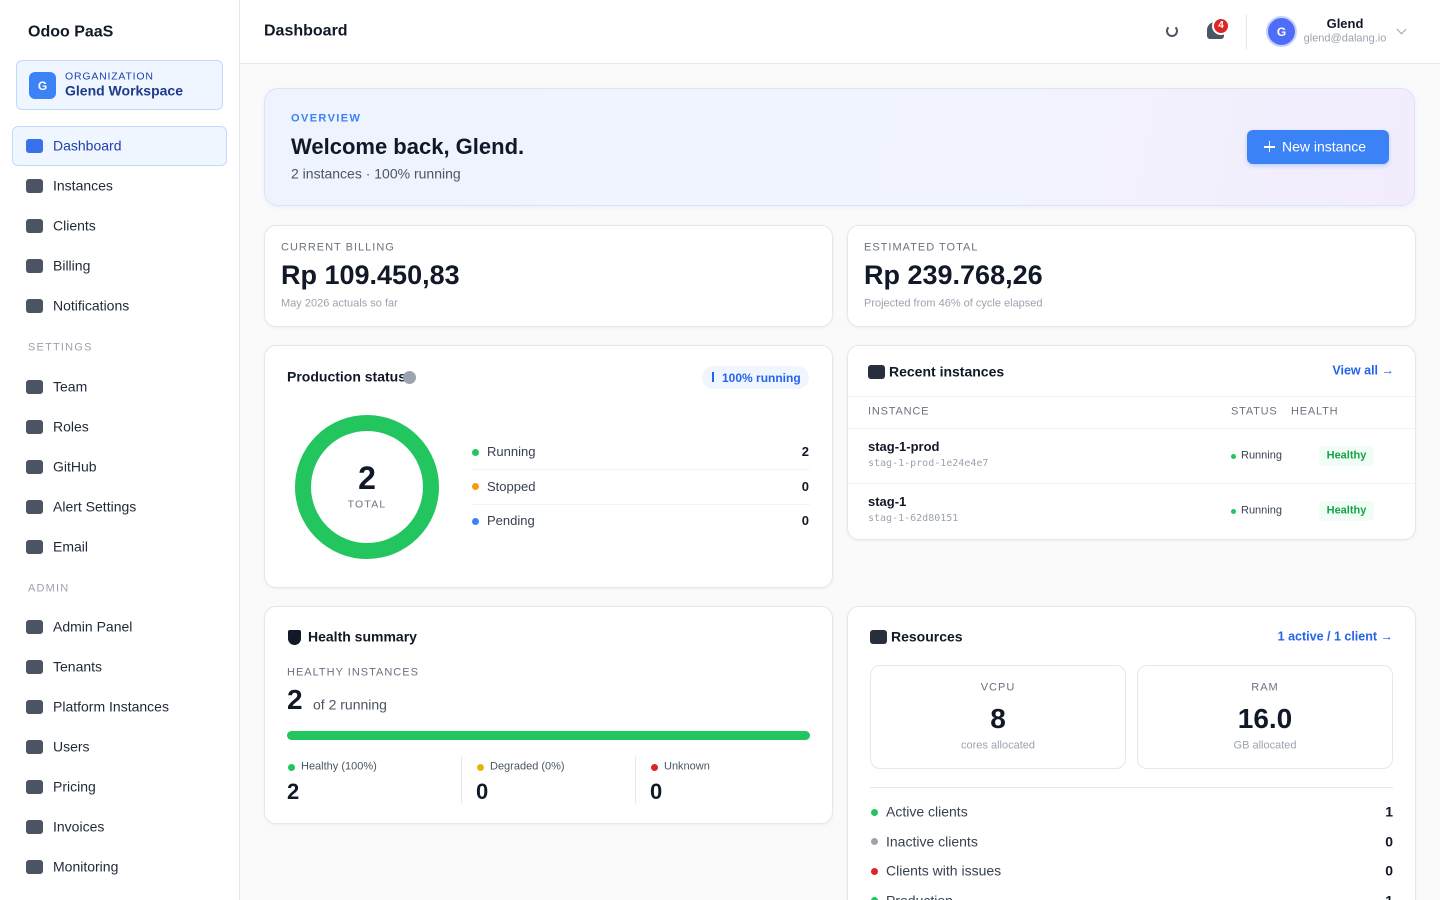 This screenshot has height=900, width=1440. Describe the element at coordinates (1389, 870) in the screenshot. I see `client-stat-value: 0` at that location.